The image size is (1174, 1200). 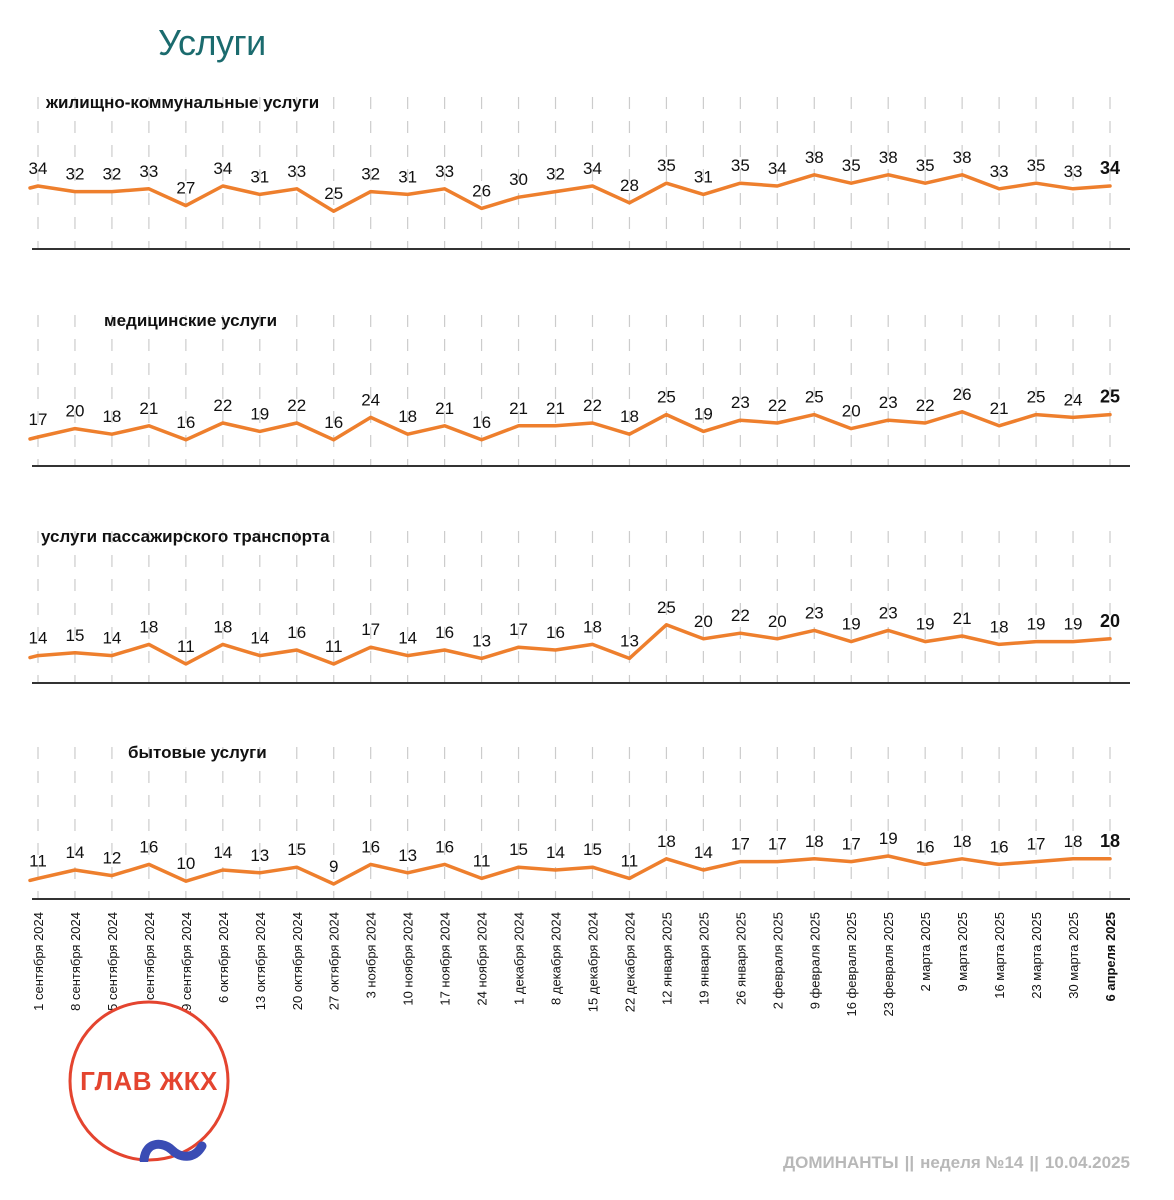 What do you see at coordinates (185, 863) in the screenshot?
I see `data-label: 10` at bounding box center [185, 863].